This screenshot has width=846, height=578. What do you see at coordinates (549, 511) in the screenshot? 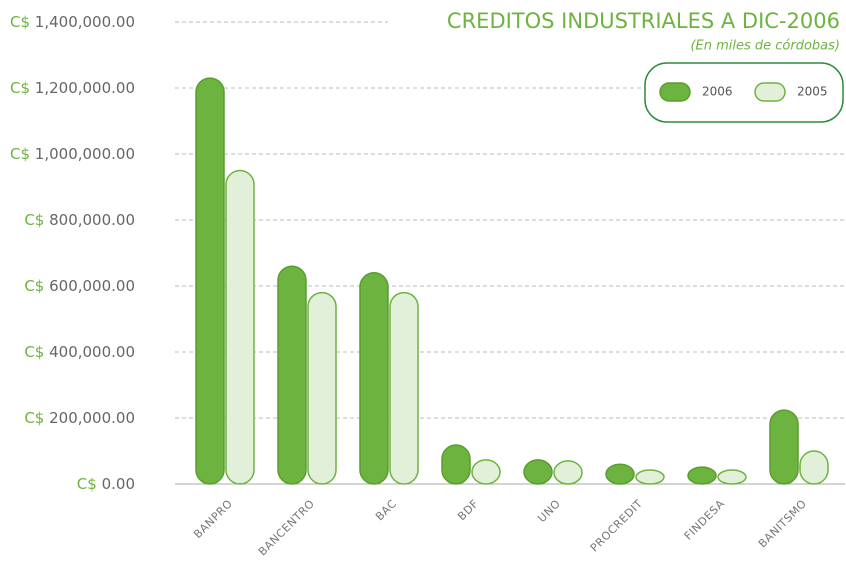
I see `x-tick-label: UNO` at bounding box center [549, 511].